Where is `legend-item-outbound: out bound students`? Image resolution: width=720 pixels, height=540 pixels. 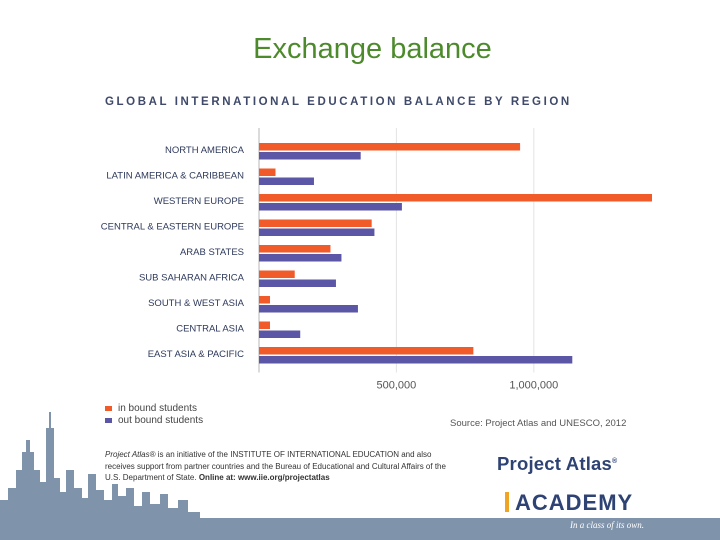 legend-item-outbound: out bound students is located at coordinates (154, 420).